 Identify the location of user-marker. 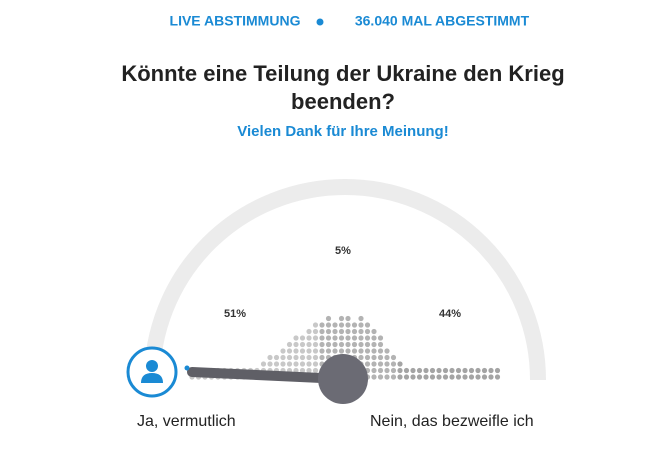
(187, 368).